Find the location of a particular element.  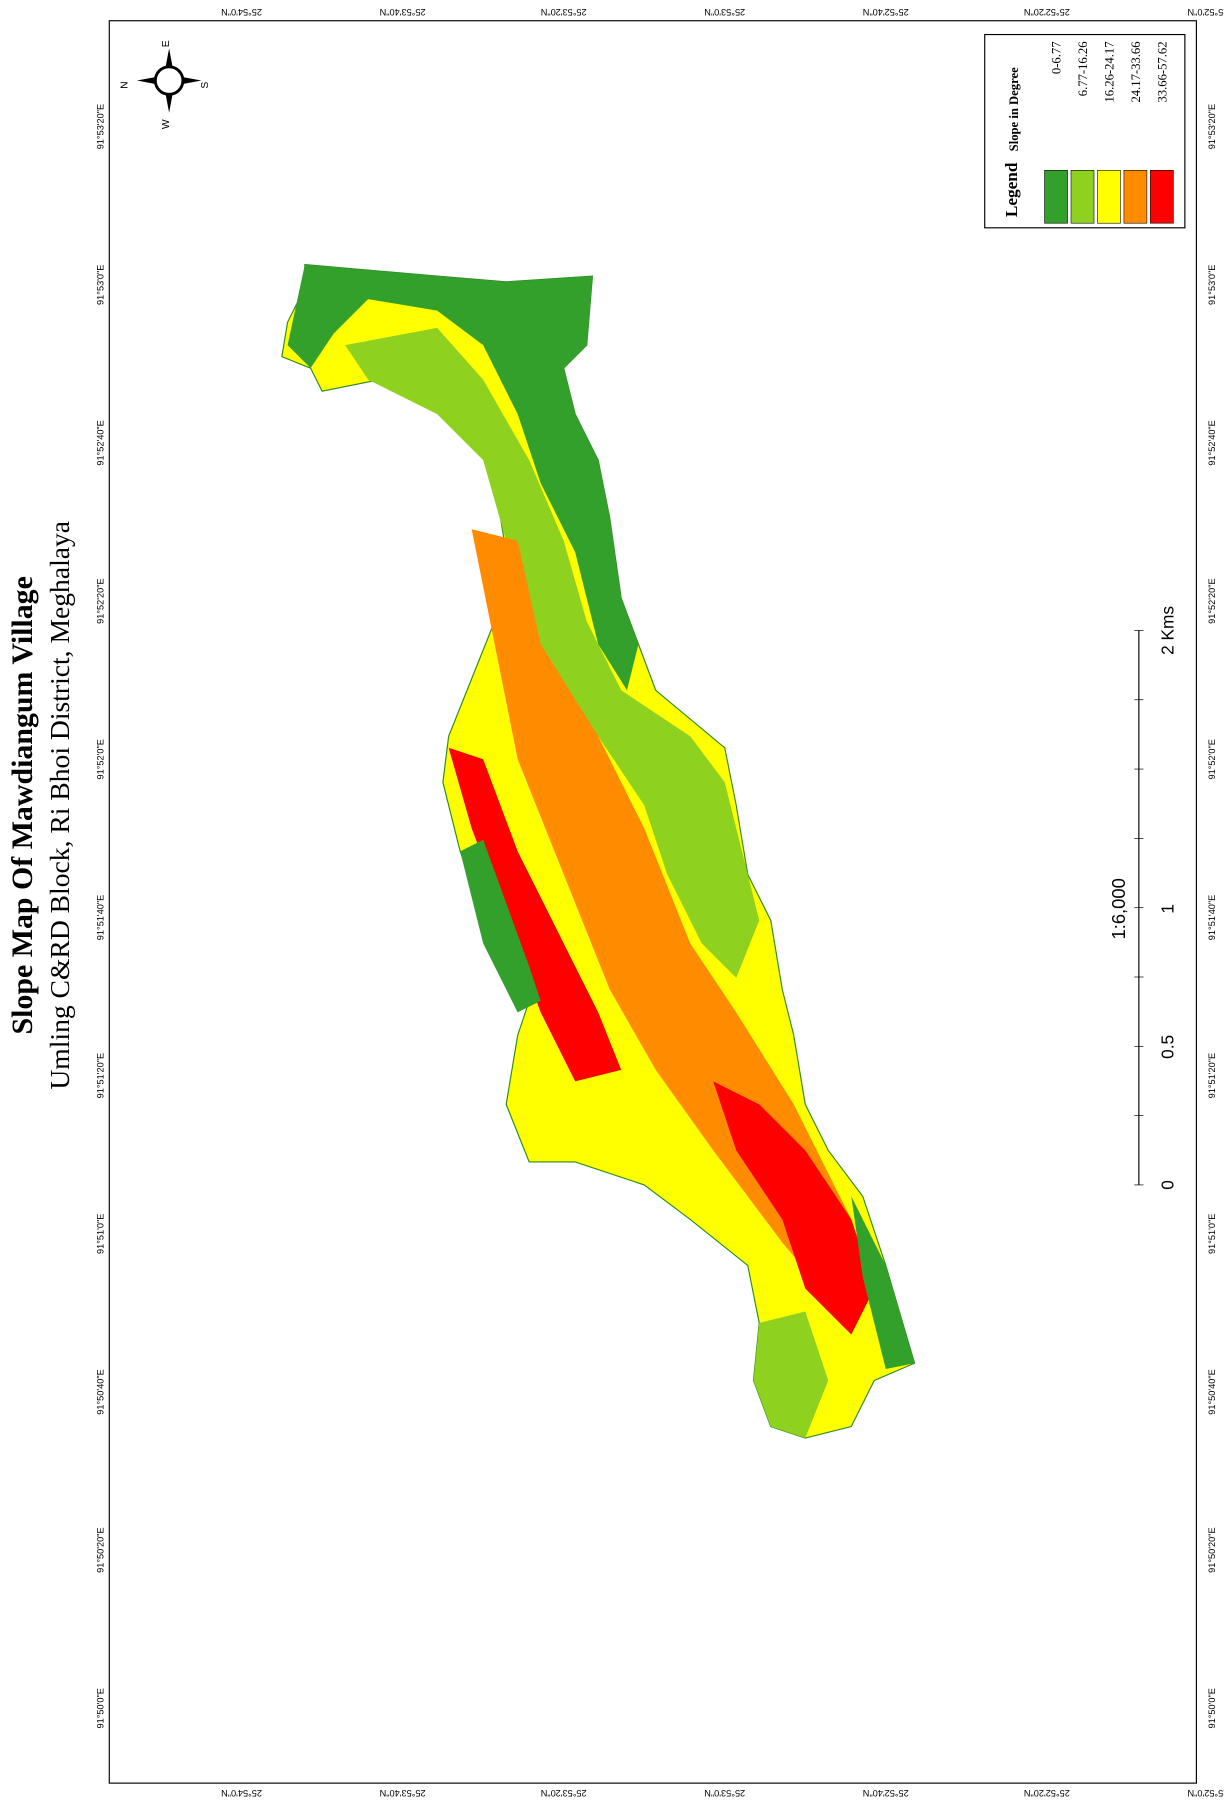

compass-label: E is located at coordinates (166, 43).